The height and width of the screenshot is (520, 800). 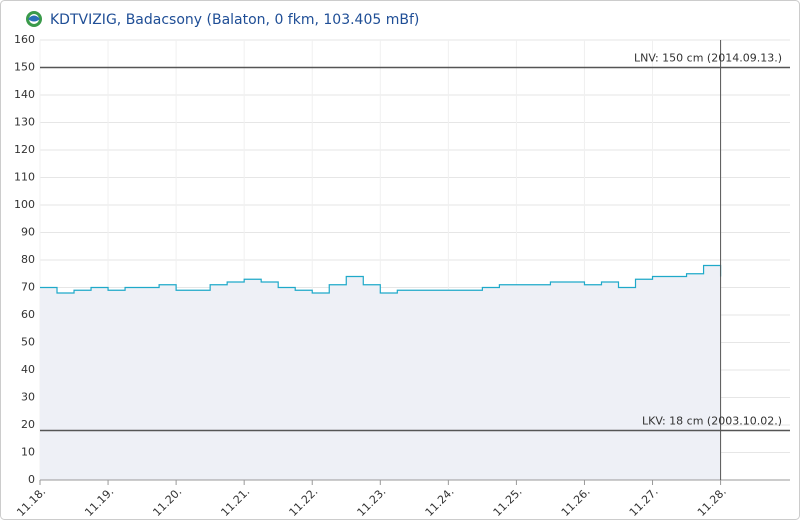 I want to click on reference-label: LKV: 18 cm (2003.10.02.), so click(x=712, y=421).